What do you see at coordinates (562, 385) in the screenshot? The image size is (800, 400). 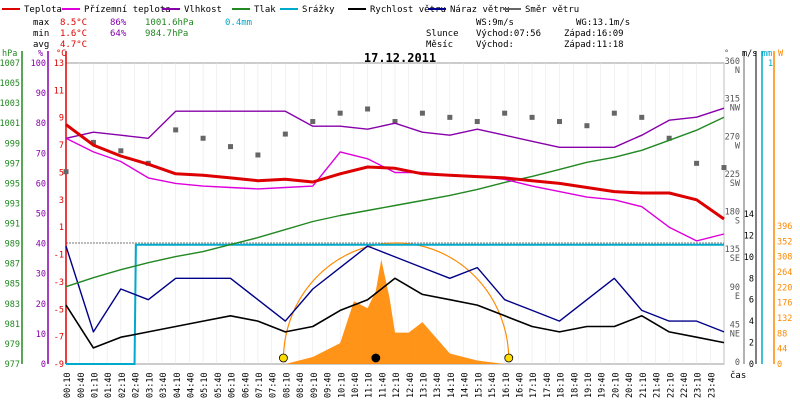 I see `x-tick-36: 18:10` at bounding box center [562, 385].